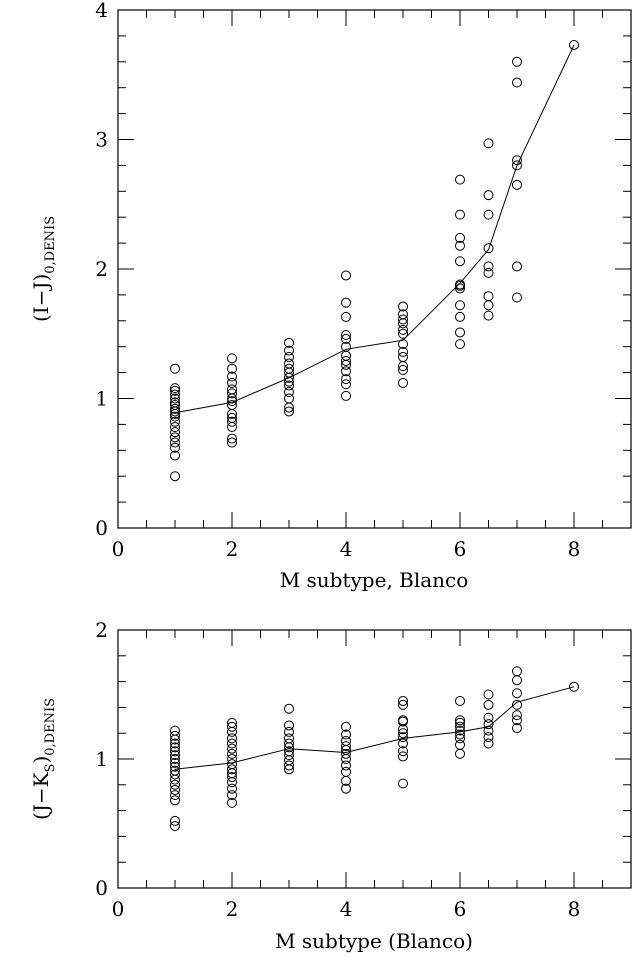 The height and width of the screenshot is (958, 638). I want to click on series-line, so click(374, 728).